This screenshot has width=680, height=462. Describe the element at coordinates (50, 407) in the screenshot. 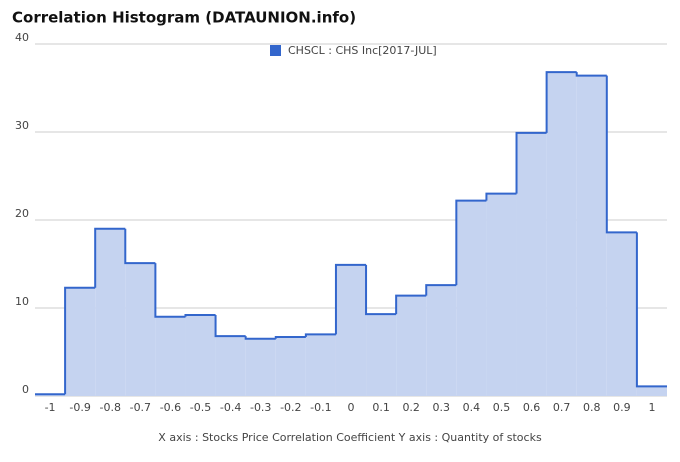

I see `x-tick-label: -1` at that location.